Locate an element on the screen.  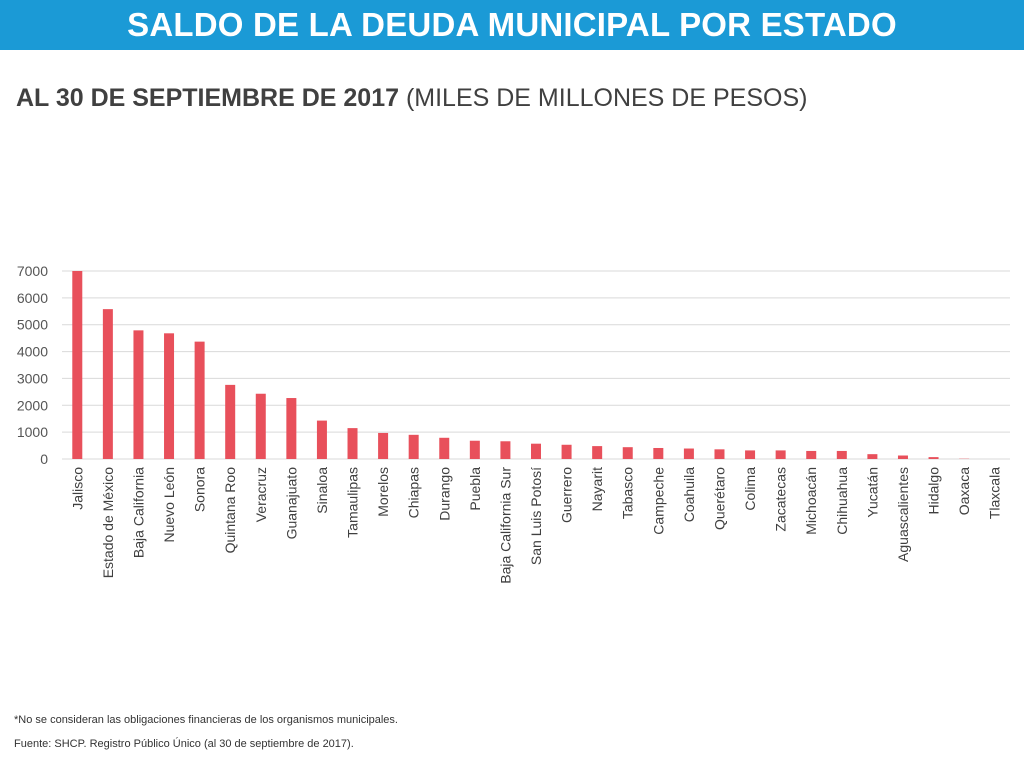
x-category-label: Baja California Sur is located at coordinates (505, 525).